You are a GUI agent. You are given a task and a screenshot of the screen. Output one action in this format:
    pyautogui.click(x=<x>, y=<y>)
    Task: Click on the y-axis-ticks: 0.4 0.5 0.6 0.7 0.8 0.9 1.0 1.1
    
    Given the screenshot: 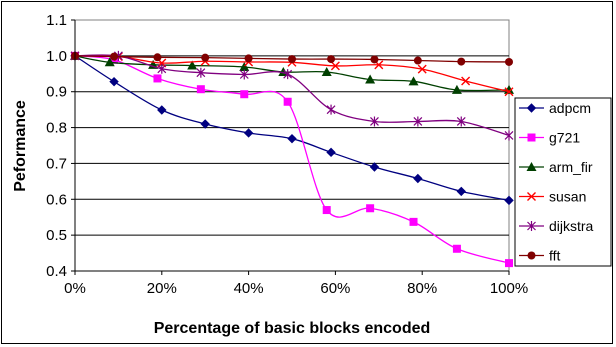 What is the action you would take?
    pyautogui.click(x=60, y=146)
    